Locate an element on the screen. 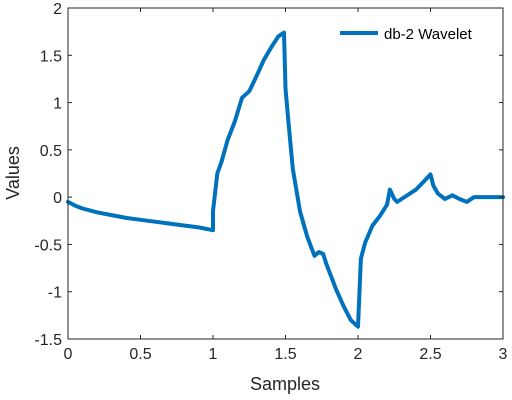 The image size is (512, 400). legend-label: db-2 Wavelet is located at coordinates (428, 34).